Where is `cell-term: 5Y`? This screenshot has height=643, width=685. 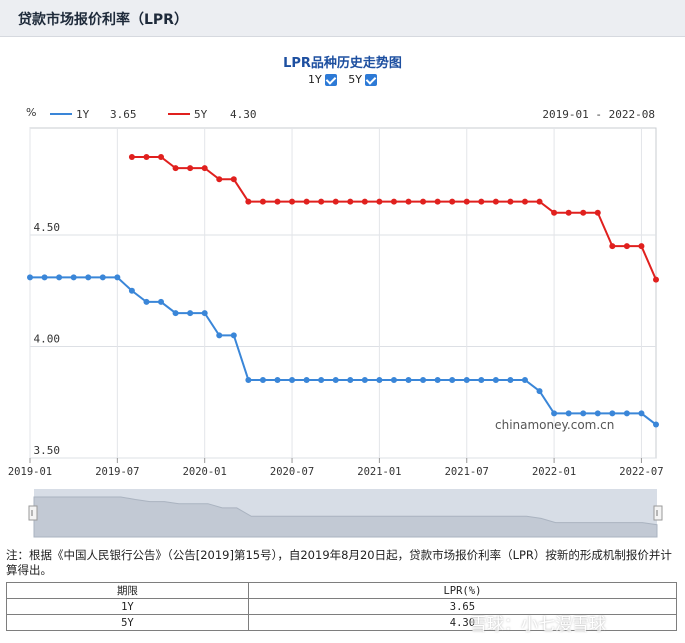
cell-term: 5Y is located at coordinates (127, 622).